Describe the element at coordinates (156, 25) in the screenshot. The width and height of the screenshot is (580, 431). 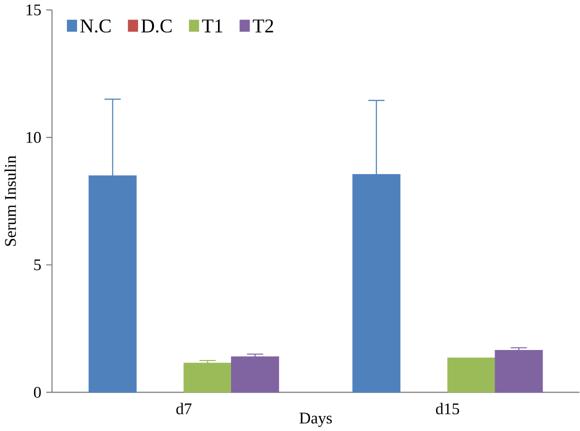
I see `legend-label: D.C` at that location.